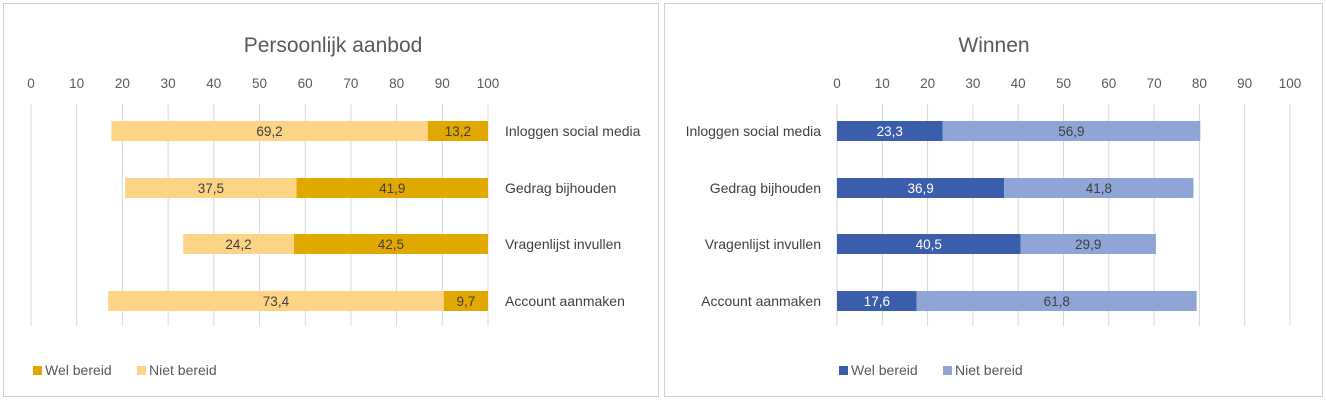 The image size is (1326, 400). I want to click on data-label: 73,4, so click(276, 301).